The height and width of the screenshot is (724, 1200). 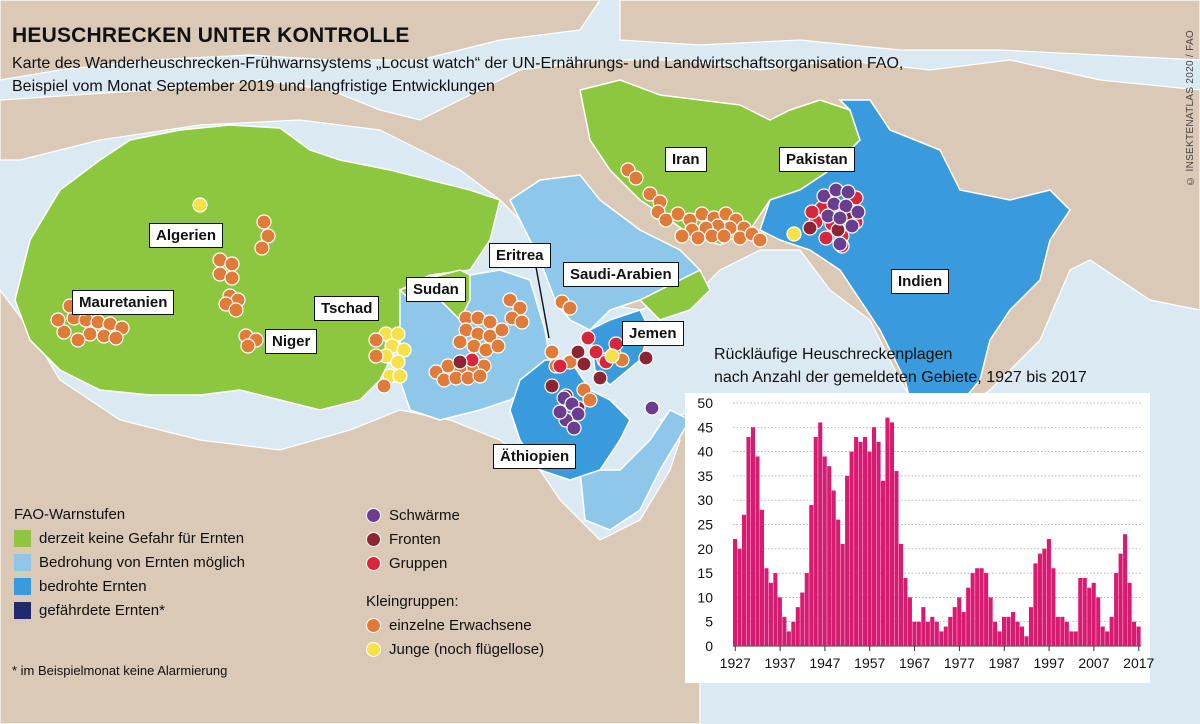 What do you see at coordinates (291, 341) in the screenshot?
I see `label-niger: Niger` at bounding box center [291, 341].